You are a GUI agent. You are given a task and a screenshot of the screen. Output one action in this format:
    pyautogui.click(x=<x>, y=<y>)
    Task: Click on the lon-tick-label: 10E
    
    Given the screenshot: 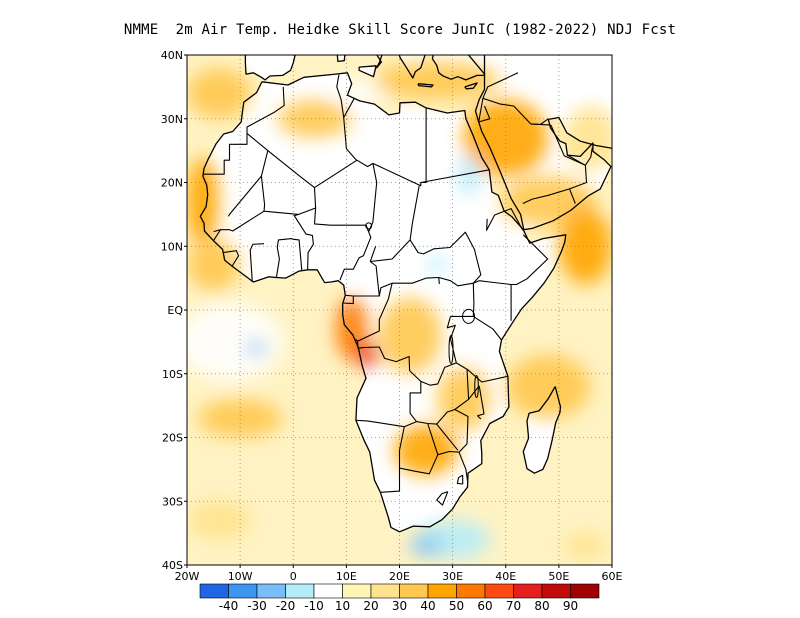 What is the action you would take?
    pyautogui.click(x=346, y=576)
    